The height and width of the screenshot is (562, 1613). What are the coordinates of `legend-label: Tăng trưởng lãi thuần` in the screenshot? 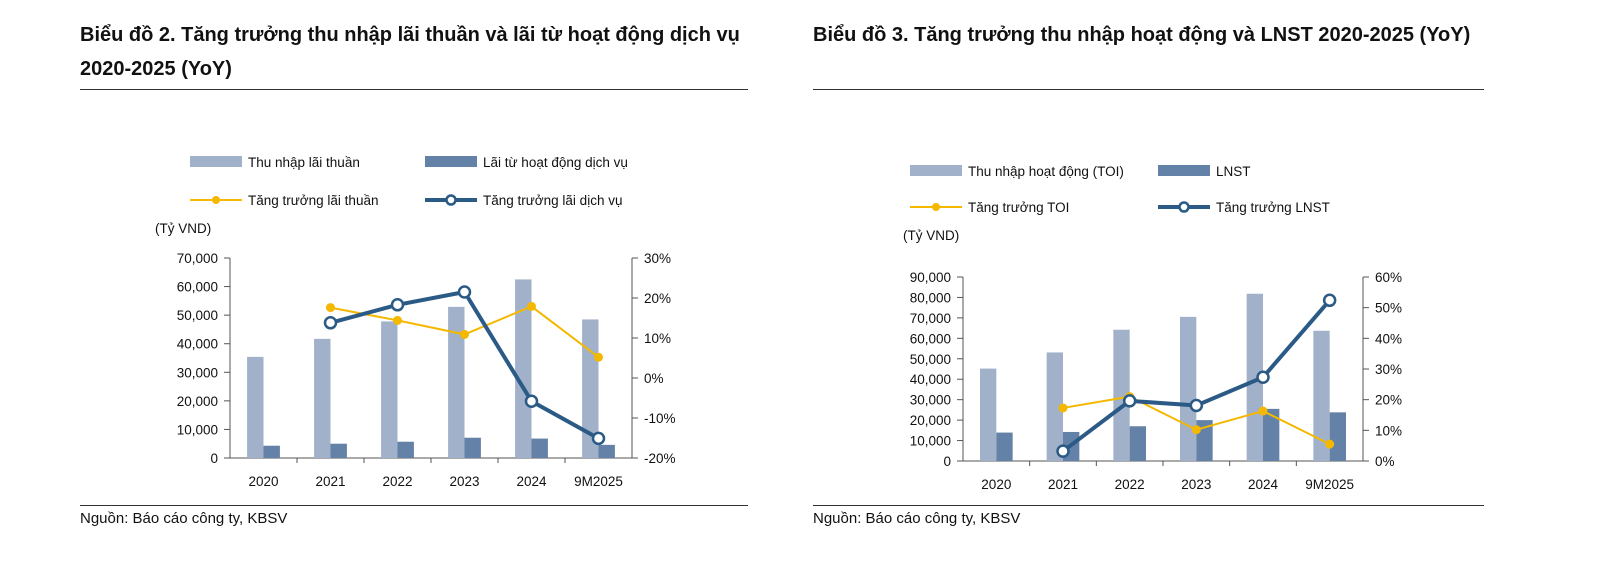 It's located at (313, 200).